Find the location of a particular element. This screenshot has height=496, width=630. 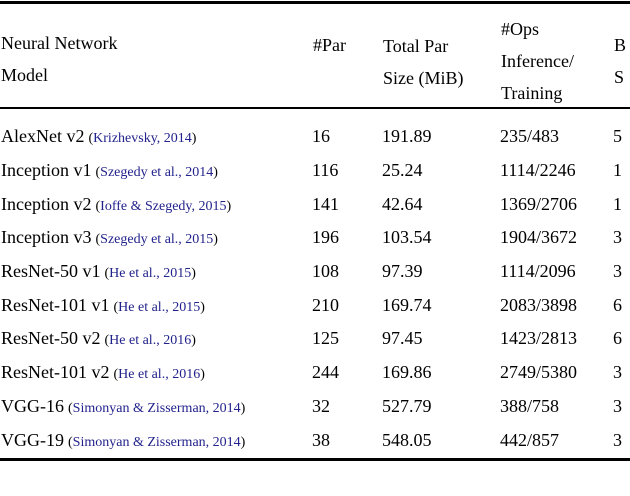

header-batch-line1: B is located at coordinates (620, 45).